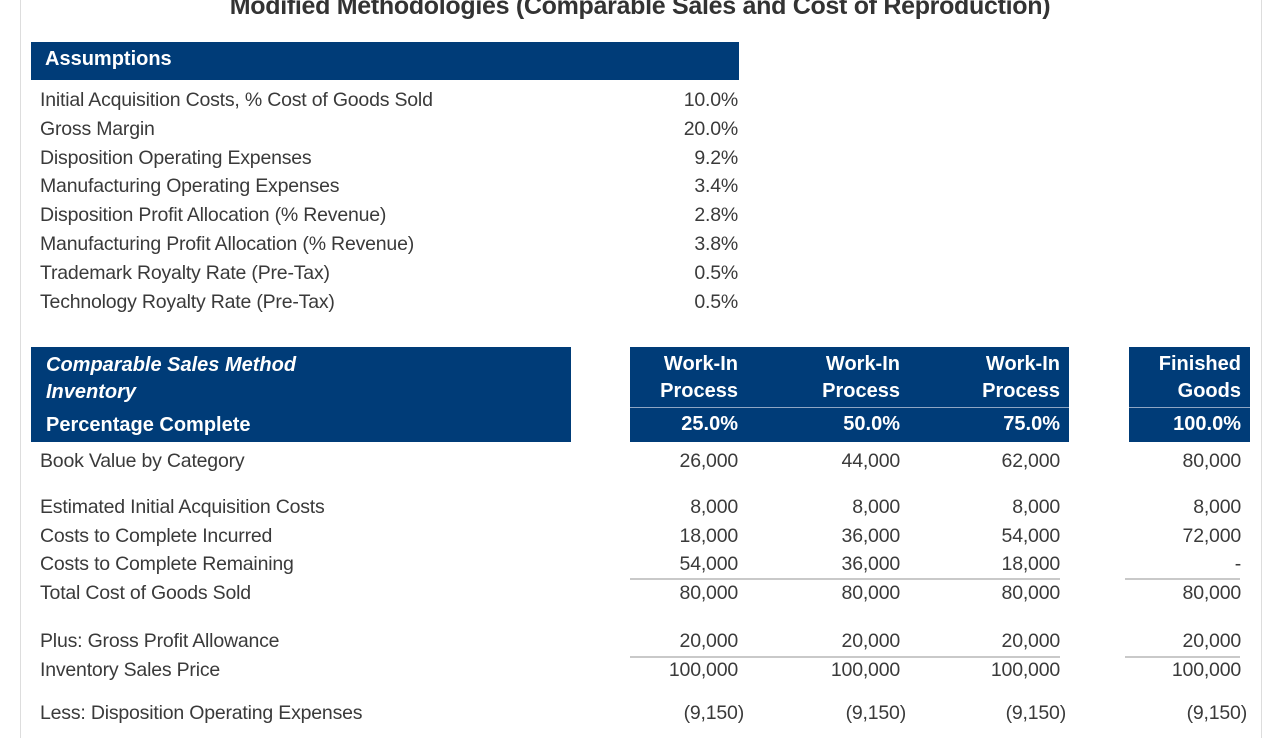 Image resolution: width=1280 pixels, height=738 pixels. Describe the element at coordinates (716, 215) in the screenshot. I see `assumption-value: 2.8%` at that location.